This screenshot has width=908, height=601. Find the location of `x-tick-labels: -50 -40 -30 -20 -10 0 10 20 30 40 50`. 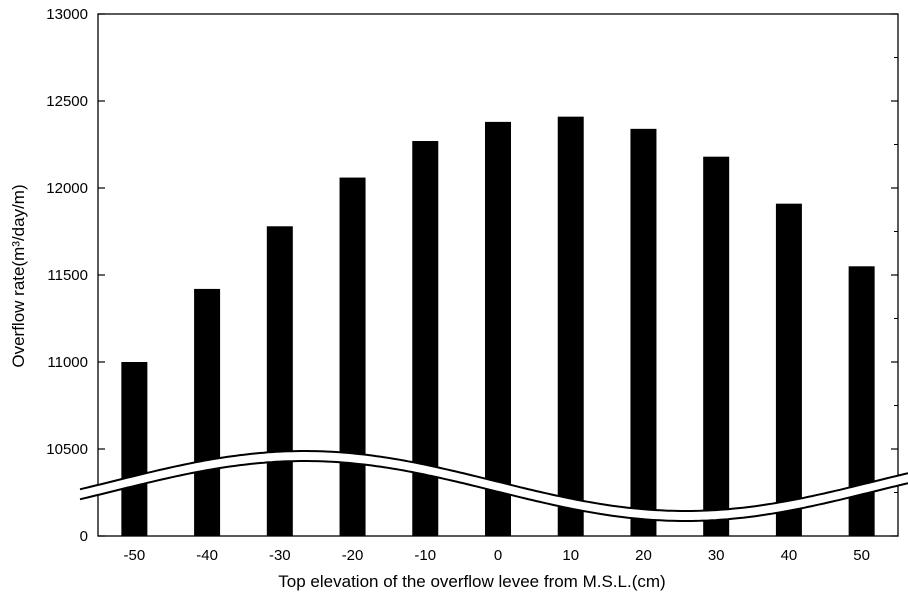

x-tick-labels: -50 -40 -30 -20 -10 0 10 20 30 40 50 is located at coordinates (497, 555).